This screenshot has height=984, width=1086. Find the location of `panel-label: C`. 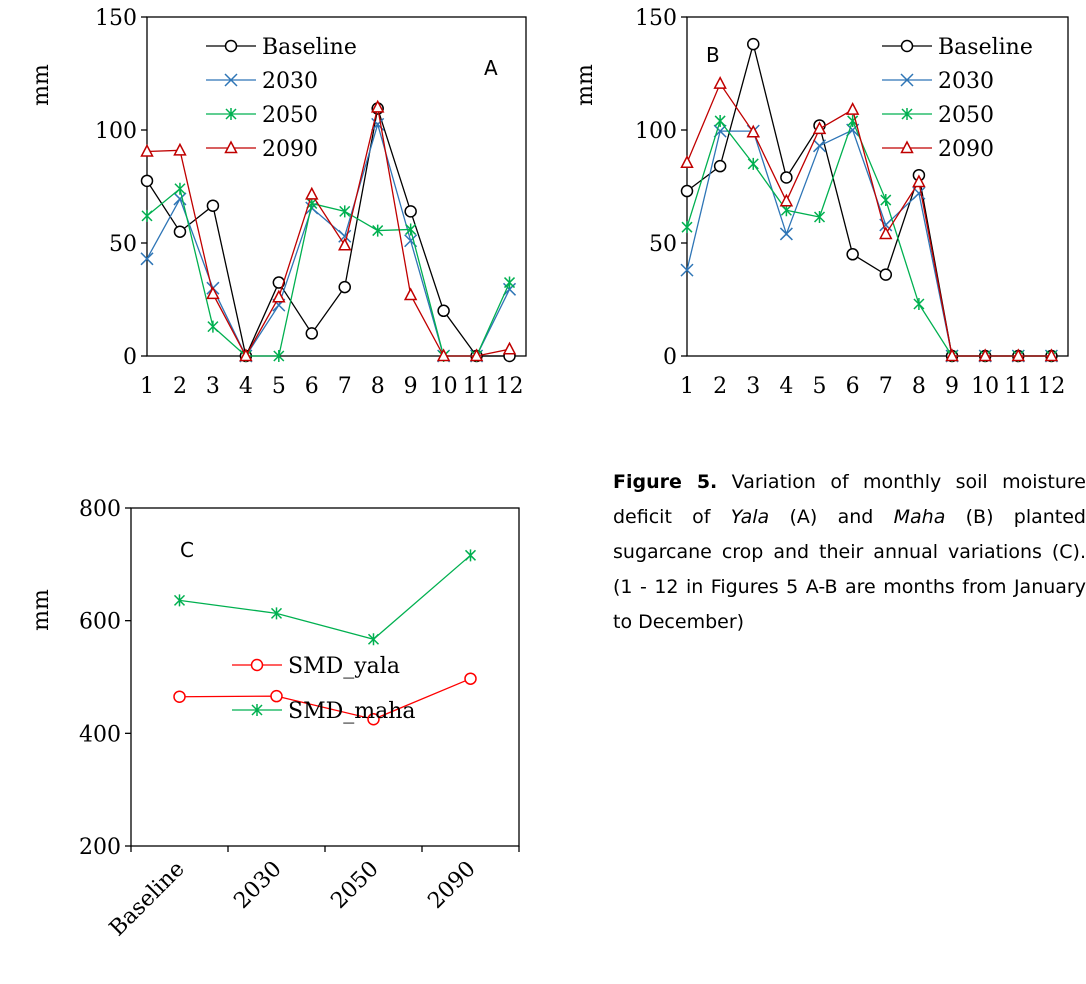

panel-label: C is located at coordinates (187, 550).